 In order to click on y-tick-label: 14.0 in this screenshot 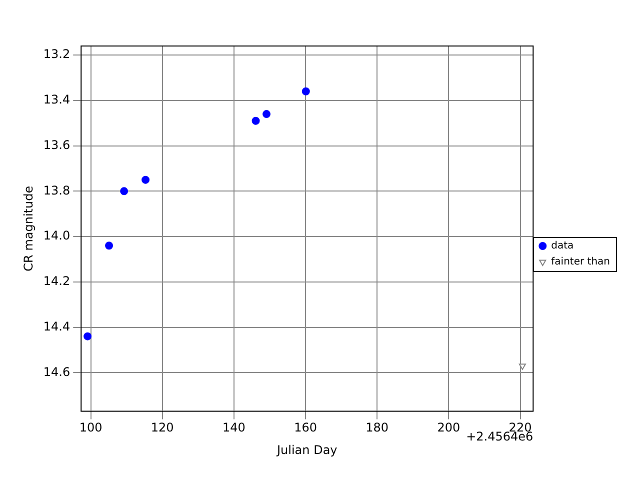, I will do `click(56, 235)`.